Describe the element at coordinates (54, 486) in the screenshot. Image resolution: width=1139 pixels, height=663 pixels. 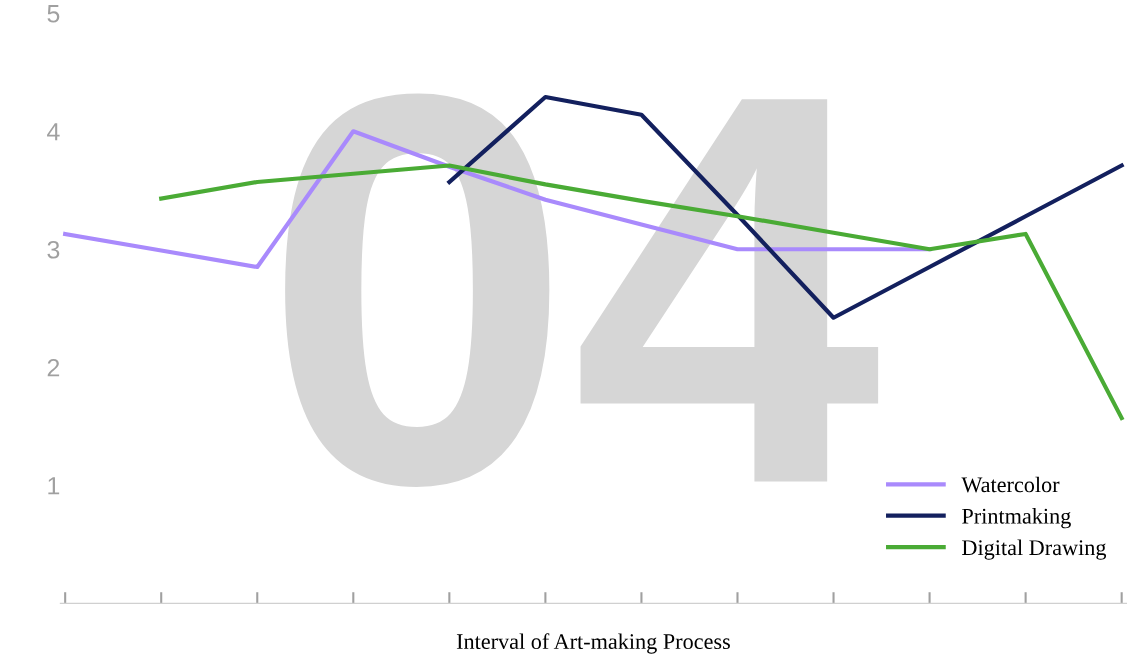
I see `y-tick-label: 1` at that location.